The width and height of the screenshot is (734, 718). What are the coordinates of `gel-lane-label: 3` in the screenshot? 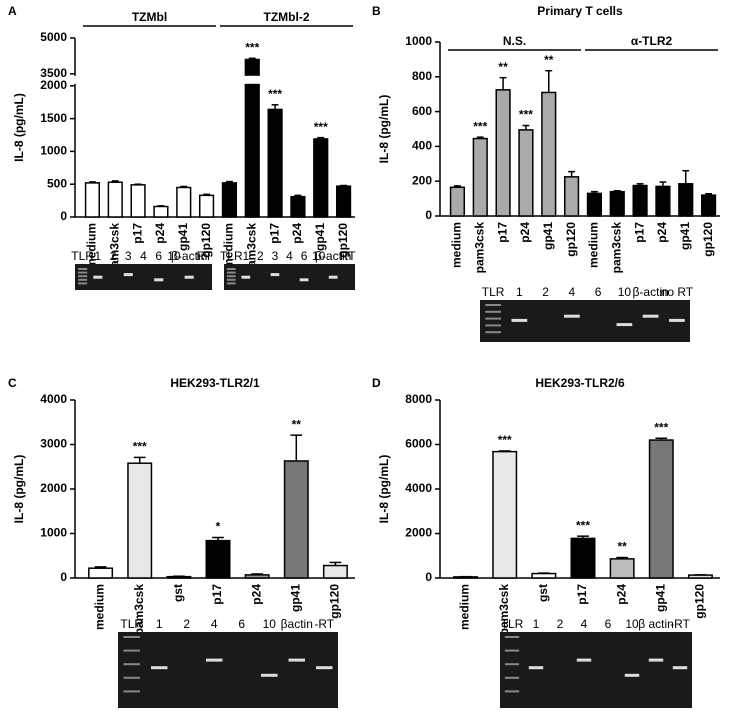 It's located at (275, 256).